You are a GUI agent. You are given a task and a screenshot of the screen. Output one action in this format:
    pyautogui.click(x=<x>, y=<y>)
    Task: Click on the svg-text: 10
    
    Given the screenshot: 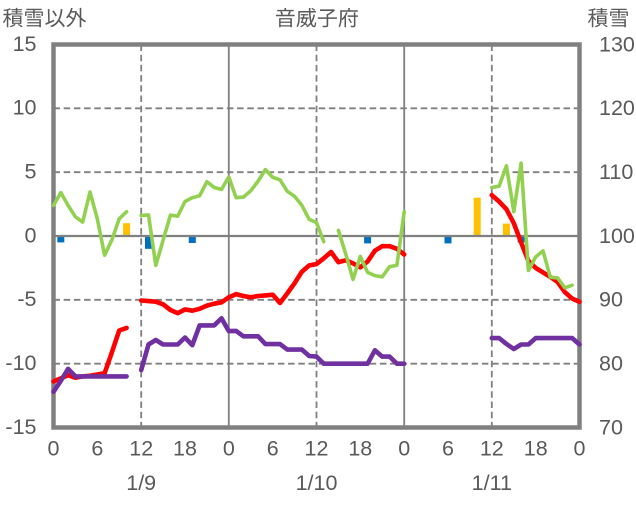 What is the action you would take?
    pyautogui.click(x=25, y=108)
    